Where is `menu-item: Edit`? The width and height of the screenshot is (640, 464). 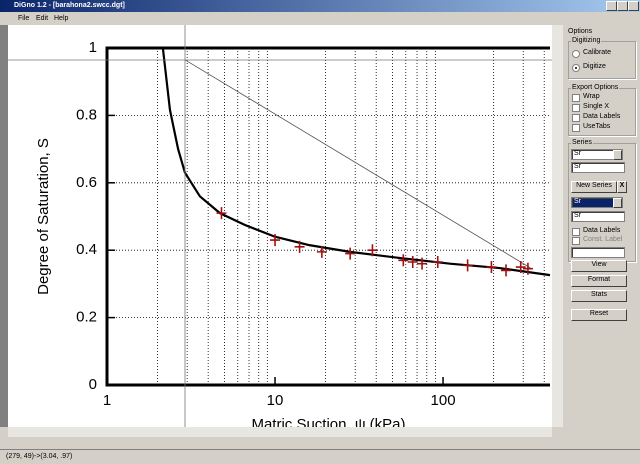 menu-item: Edit is located at coordinates (42, 18).